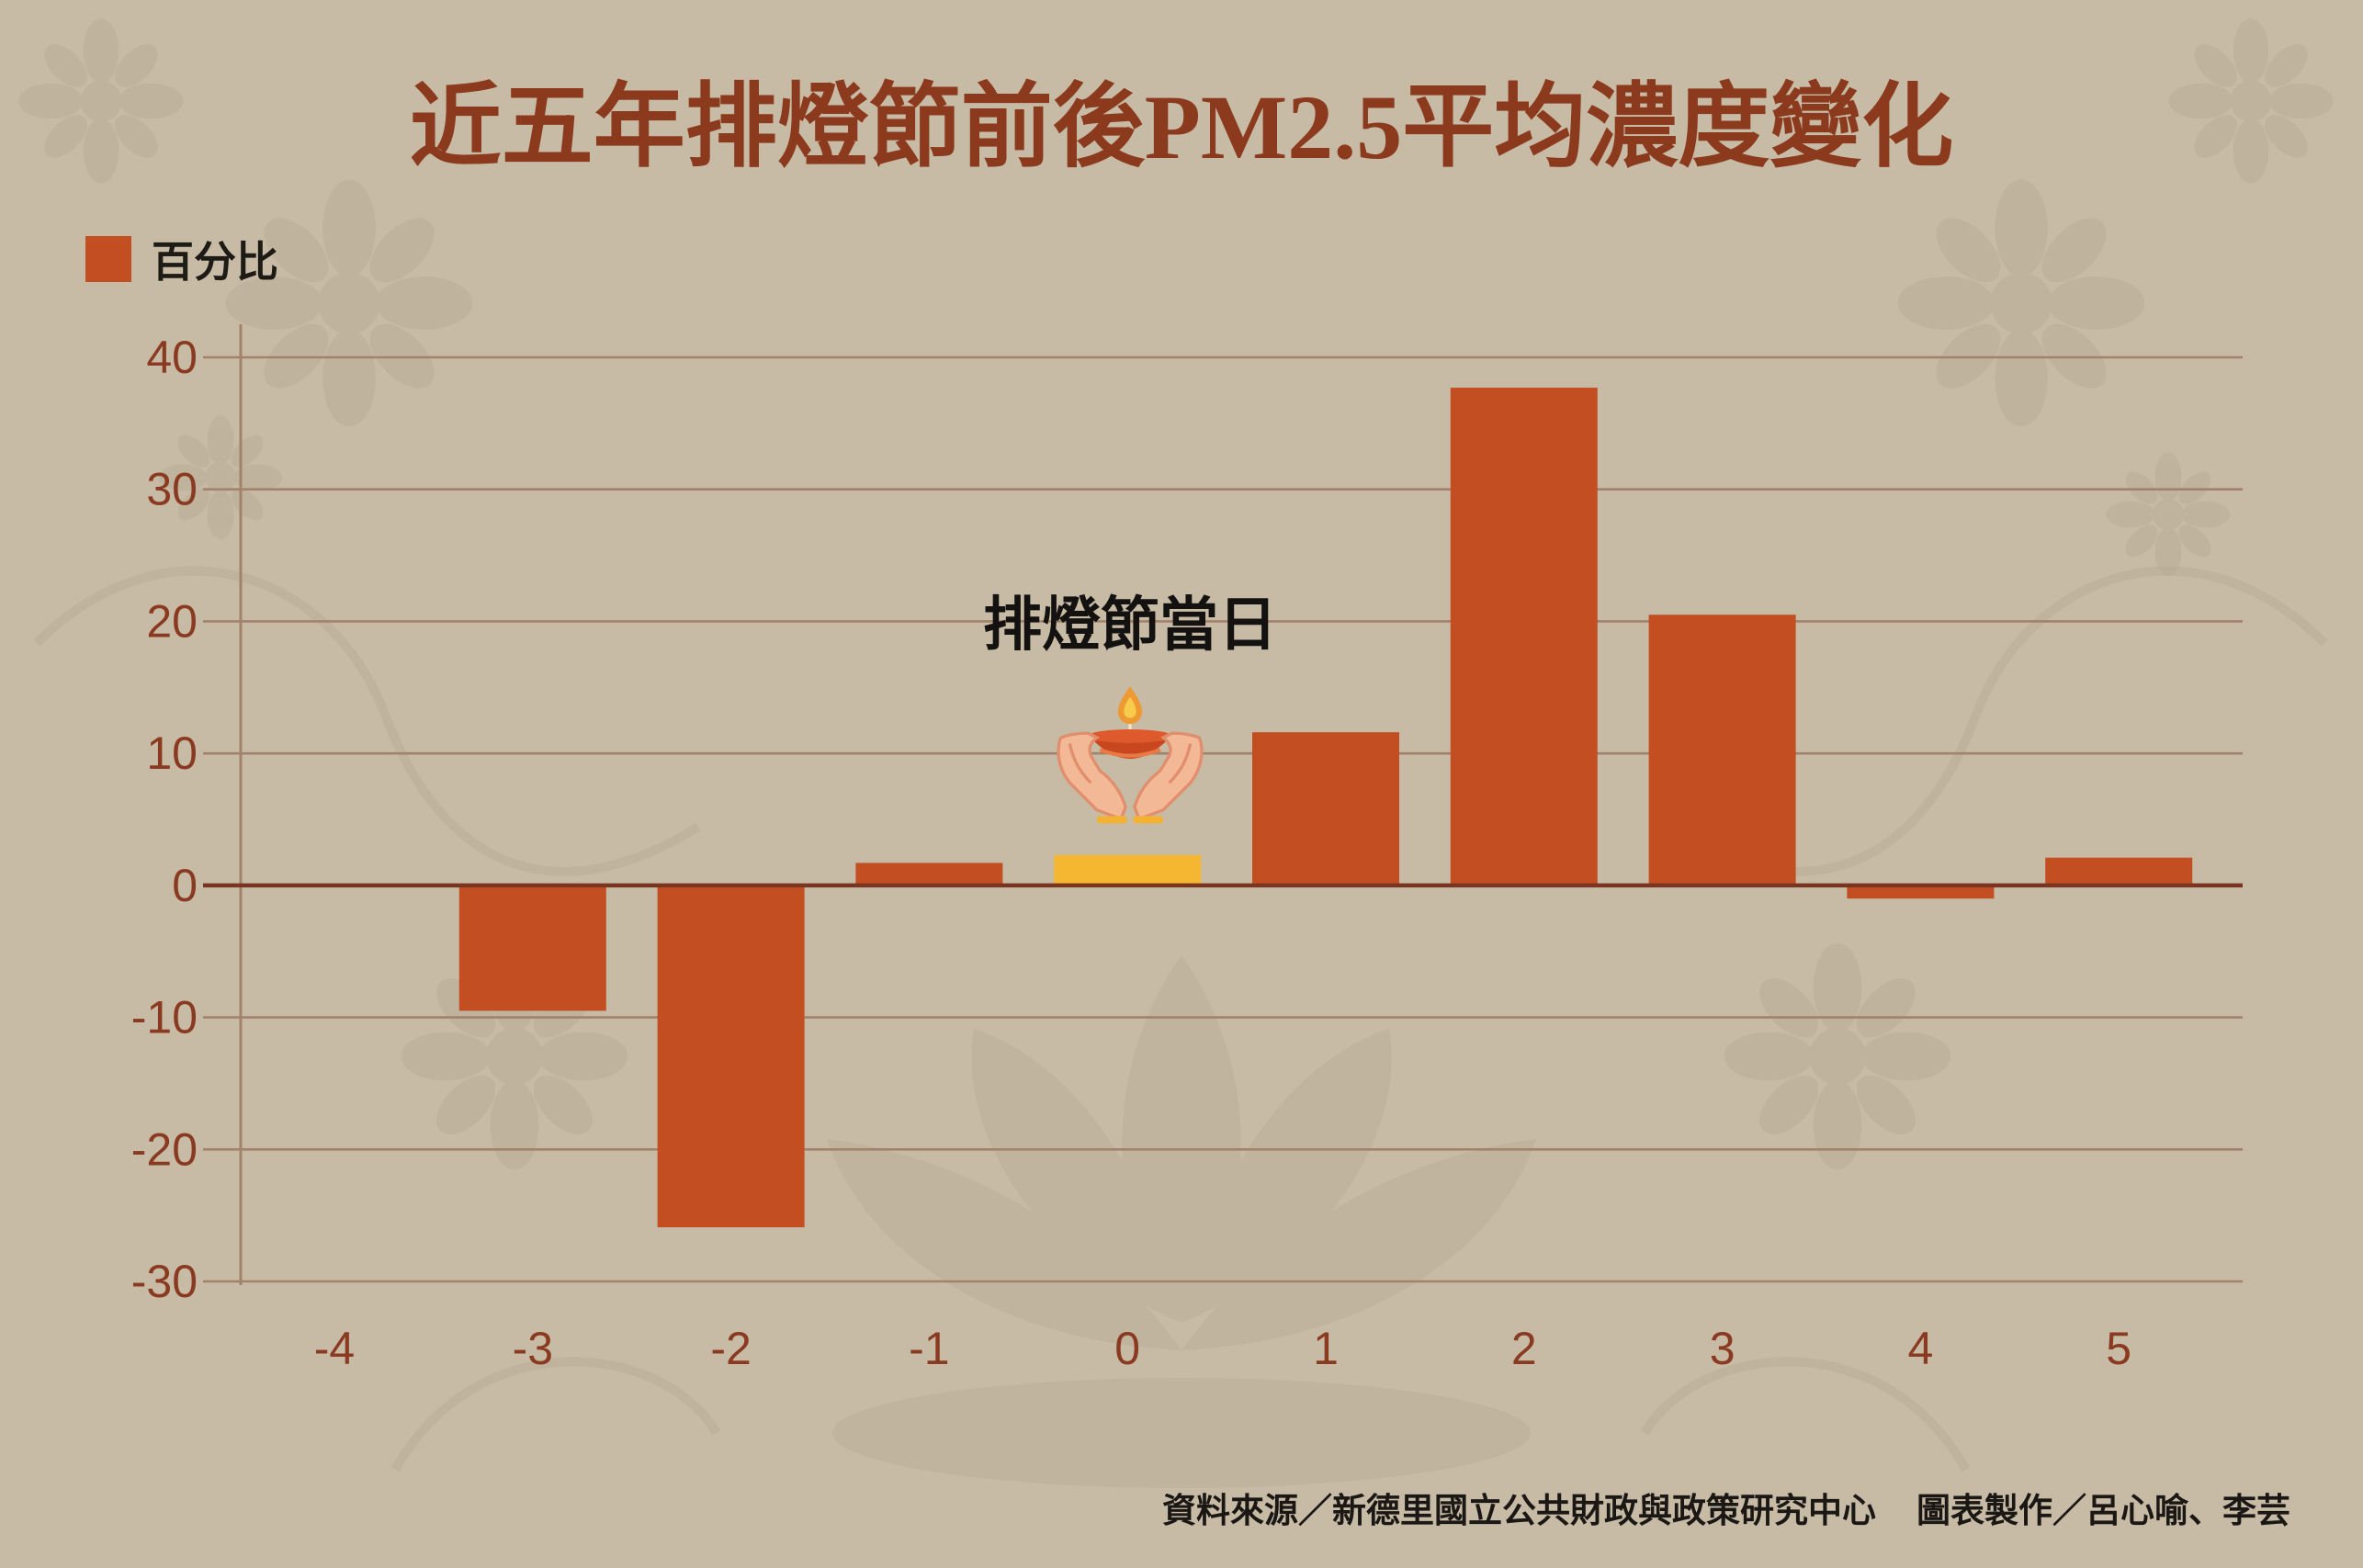 Image resolution: width=2363 pixels, height=1568 pixels. I want to click on footer: 資料來源／新德里國立公共財政與政策研究中心 圖表製作／呂心喻、李芸, so click(1726, 1508).